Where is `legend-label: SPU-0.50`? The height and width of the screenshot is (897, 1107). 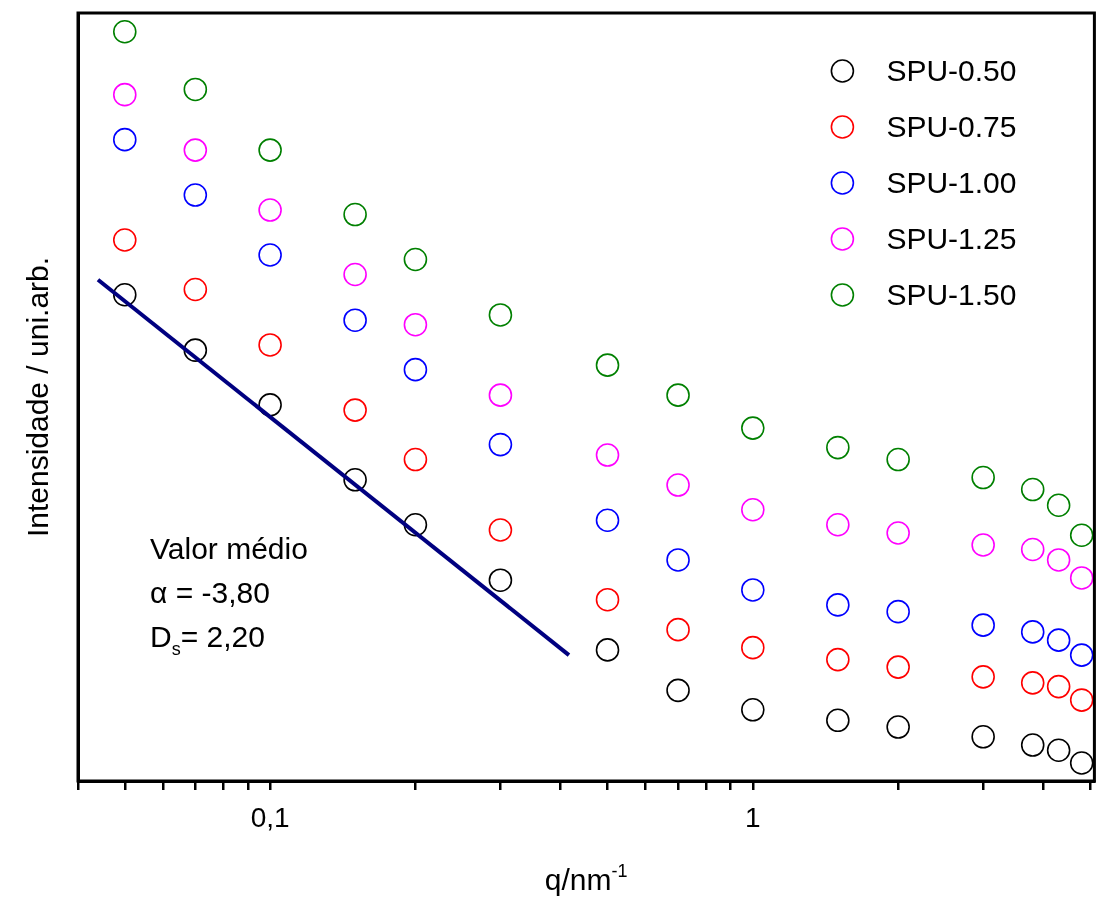
legend-label: SPU-0.50 is located at coordinates (951, 71).